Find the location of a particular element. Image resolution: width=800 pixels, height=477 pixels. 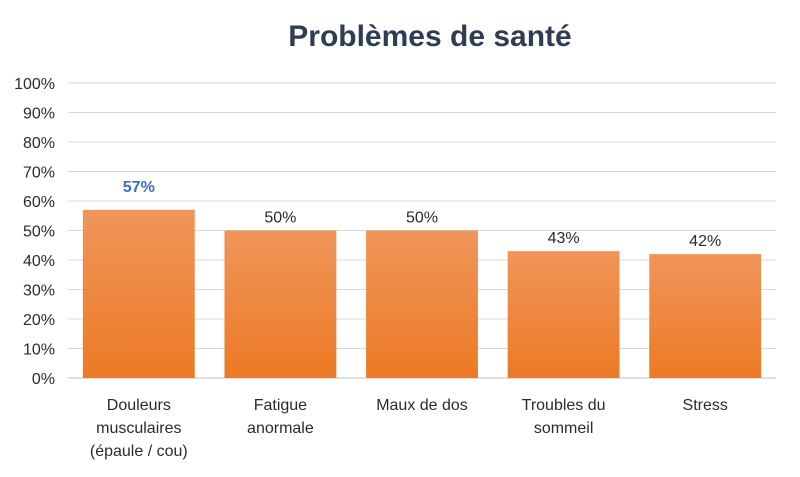

category-label: Stress is located at coordinates (705, 405).